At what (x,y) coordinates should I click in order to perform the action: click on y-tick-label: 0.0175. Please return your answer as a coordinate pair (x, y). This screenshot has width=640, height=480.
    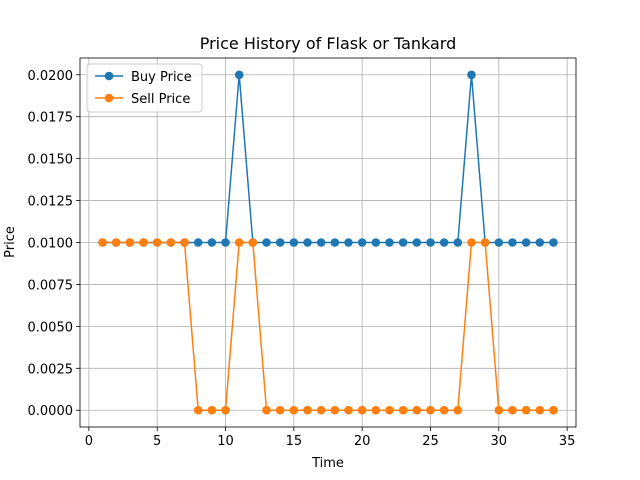
    Looking at the image, I should click on (51, 118).